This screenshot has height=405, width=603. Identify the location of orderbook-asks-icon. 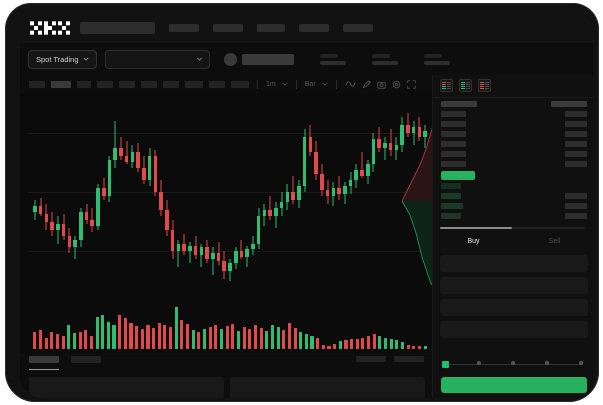
(484, 85).